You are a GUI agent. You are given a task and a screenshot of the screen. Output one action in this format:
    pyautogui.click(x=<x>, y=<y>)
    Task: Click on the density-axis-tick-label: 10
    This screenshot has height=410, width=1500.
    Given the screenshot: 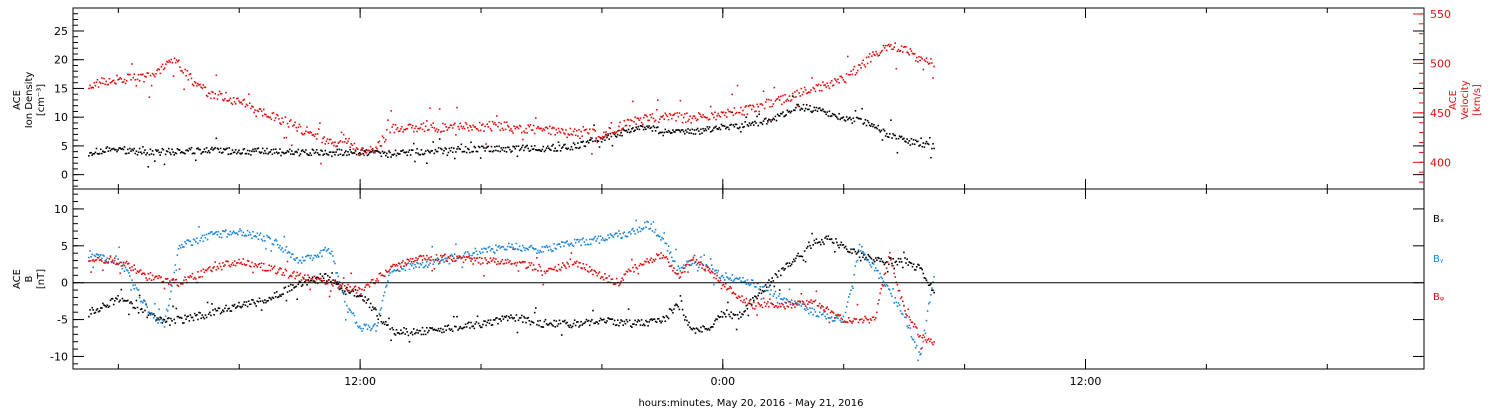 What is the action you would take?
    pyautogui.click(x=61, y=117)
    